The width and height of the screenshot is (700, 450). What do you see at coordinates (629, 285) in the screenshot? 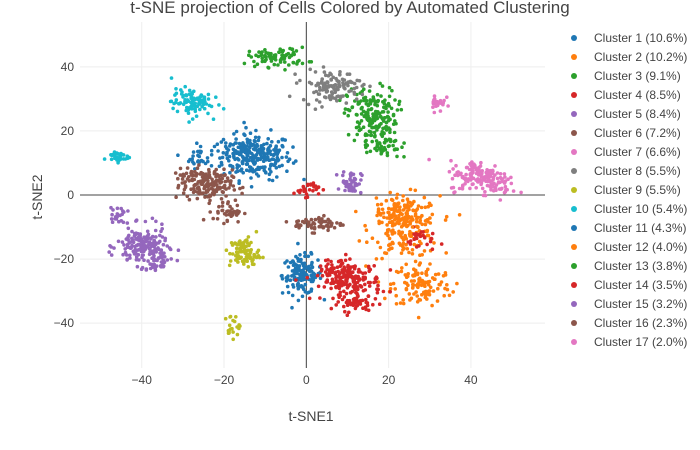
I see `legend-item: Cluster 14 (3.5%)` at bounding box center [629, 285].